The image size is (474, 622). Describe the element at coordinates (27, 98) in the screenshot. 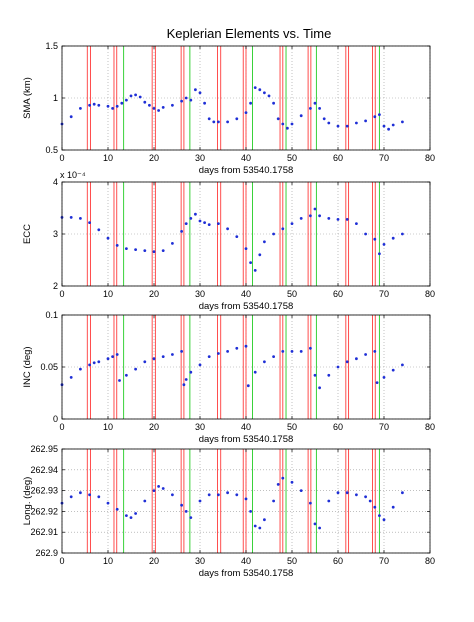

I see `y-axis-label: SMA (km)` at that location.